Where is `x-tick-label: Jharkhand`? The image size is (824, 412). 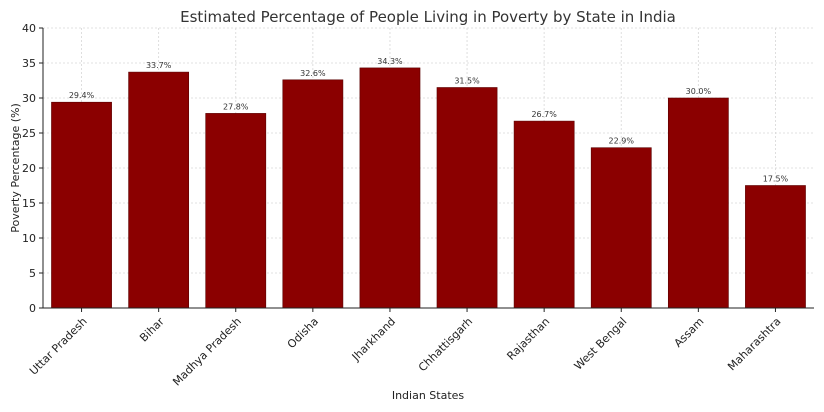
x-tick-label: Jharkhand is located at coordinates (373, 339).